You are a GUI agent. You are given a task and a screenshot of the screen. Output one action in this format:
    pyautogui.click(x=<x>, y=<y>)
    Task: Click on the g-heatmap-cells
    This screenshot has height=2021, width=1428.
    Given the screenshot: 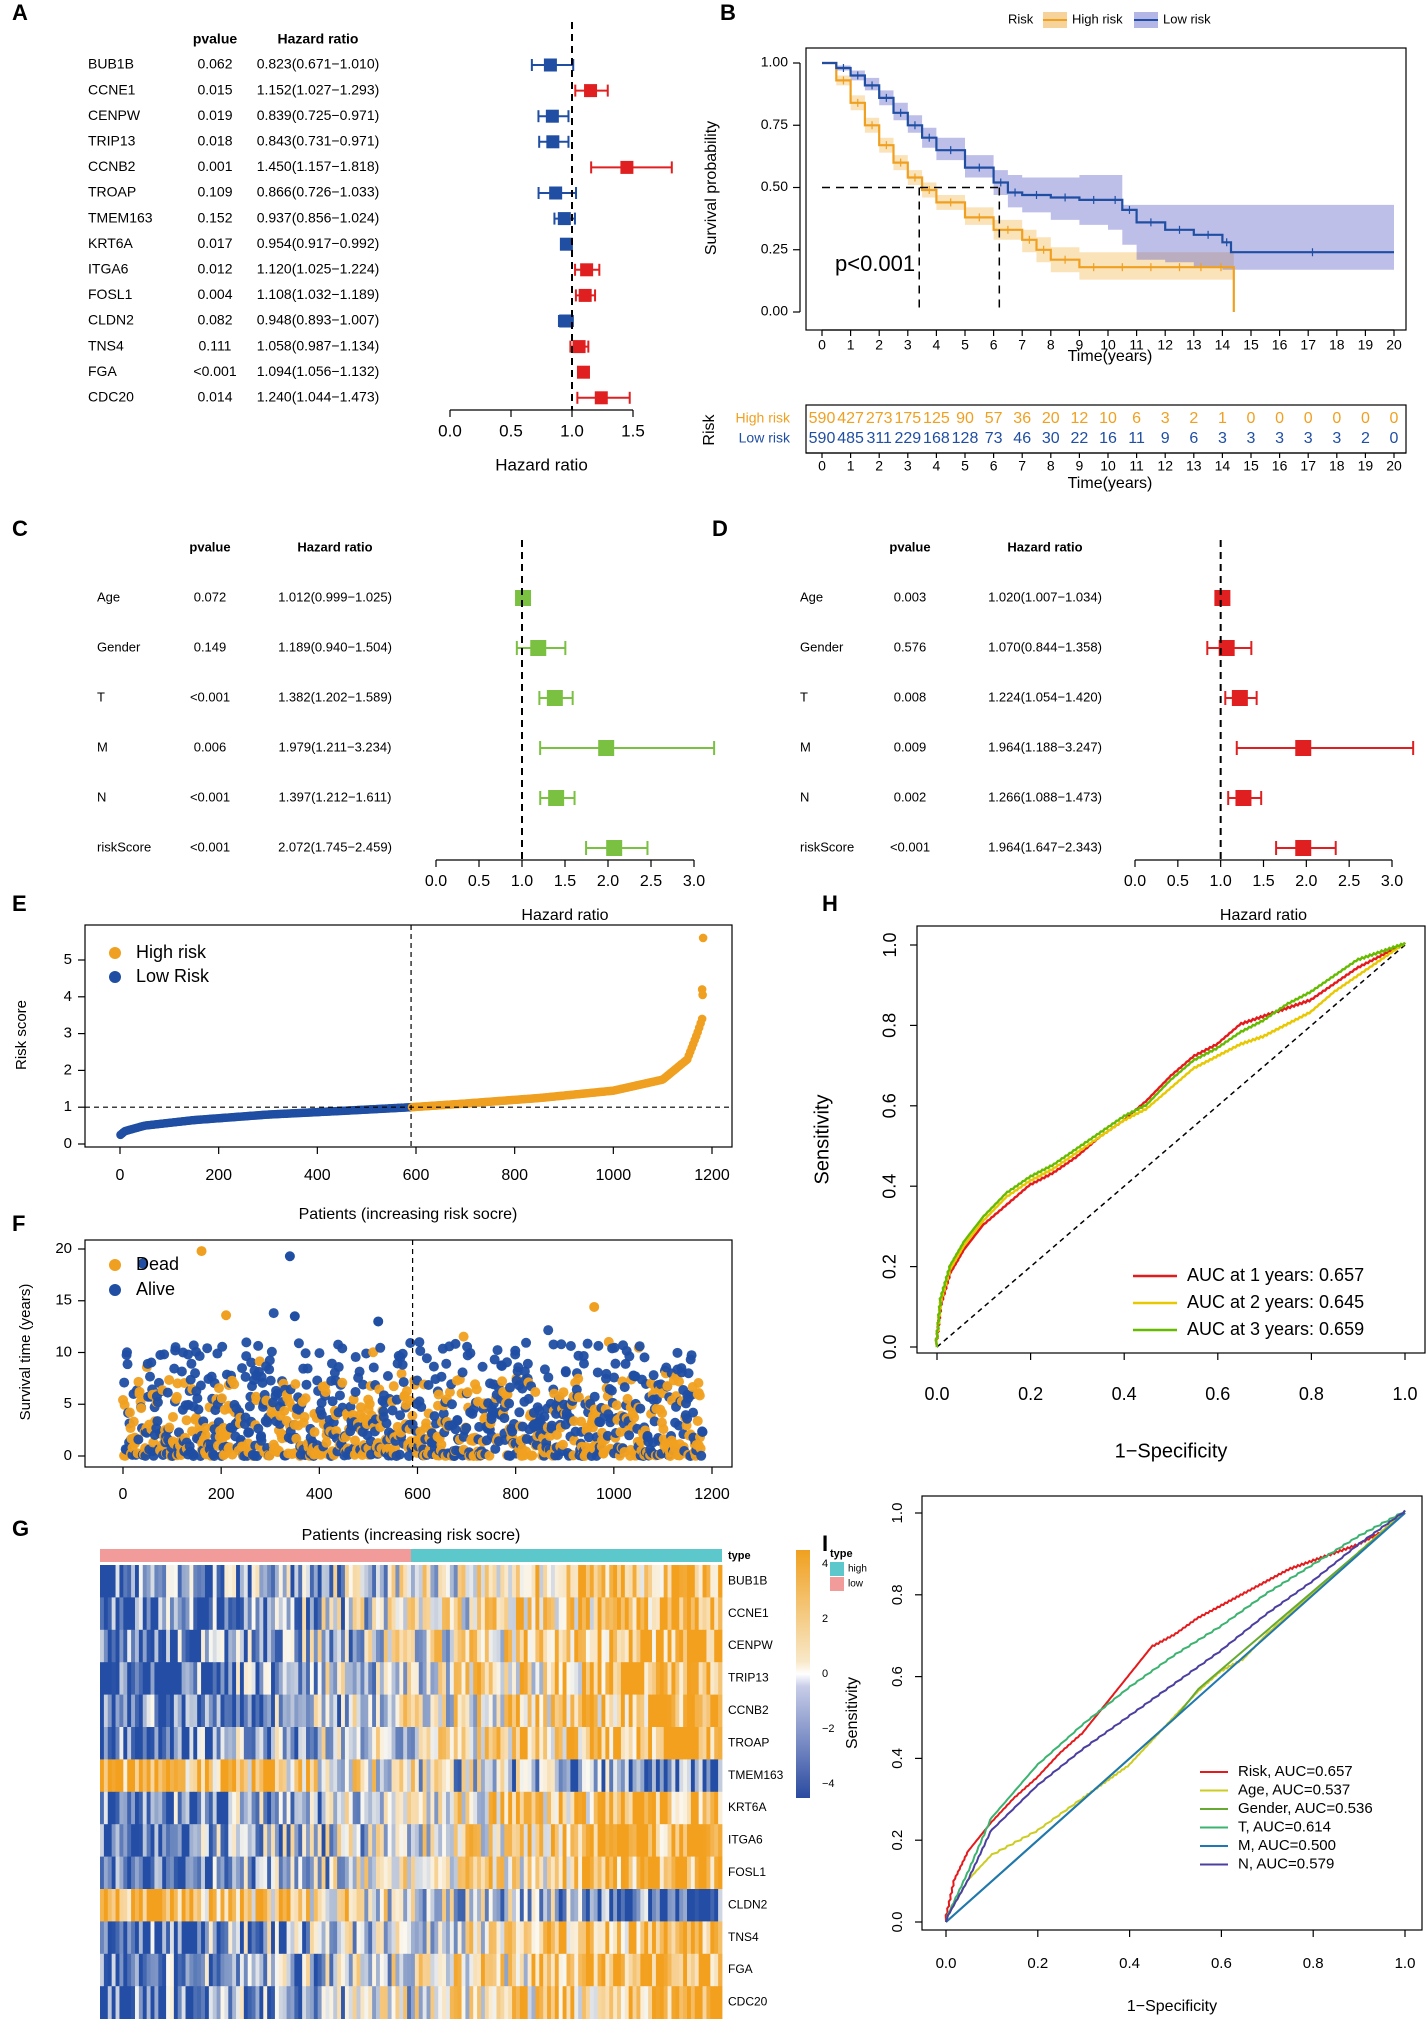 What is the action you would take?
    pyautogui.click(x=411, y=1792)
    